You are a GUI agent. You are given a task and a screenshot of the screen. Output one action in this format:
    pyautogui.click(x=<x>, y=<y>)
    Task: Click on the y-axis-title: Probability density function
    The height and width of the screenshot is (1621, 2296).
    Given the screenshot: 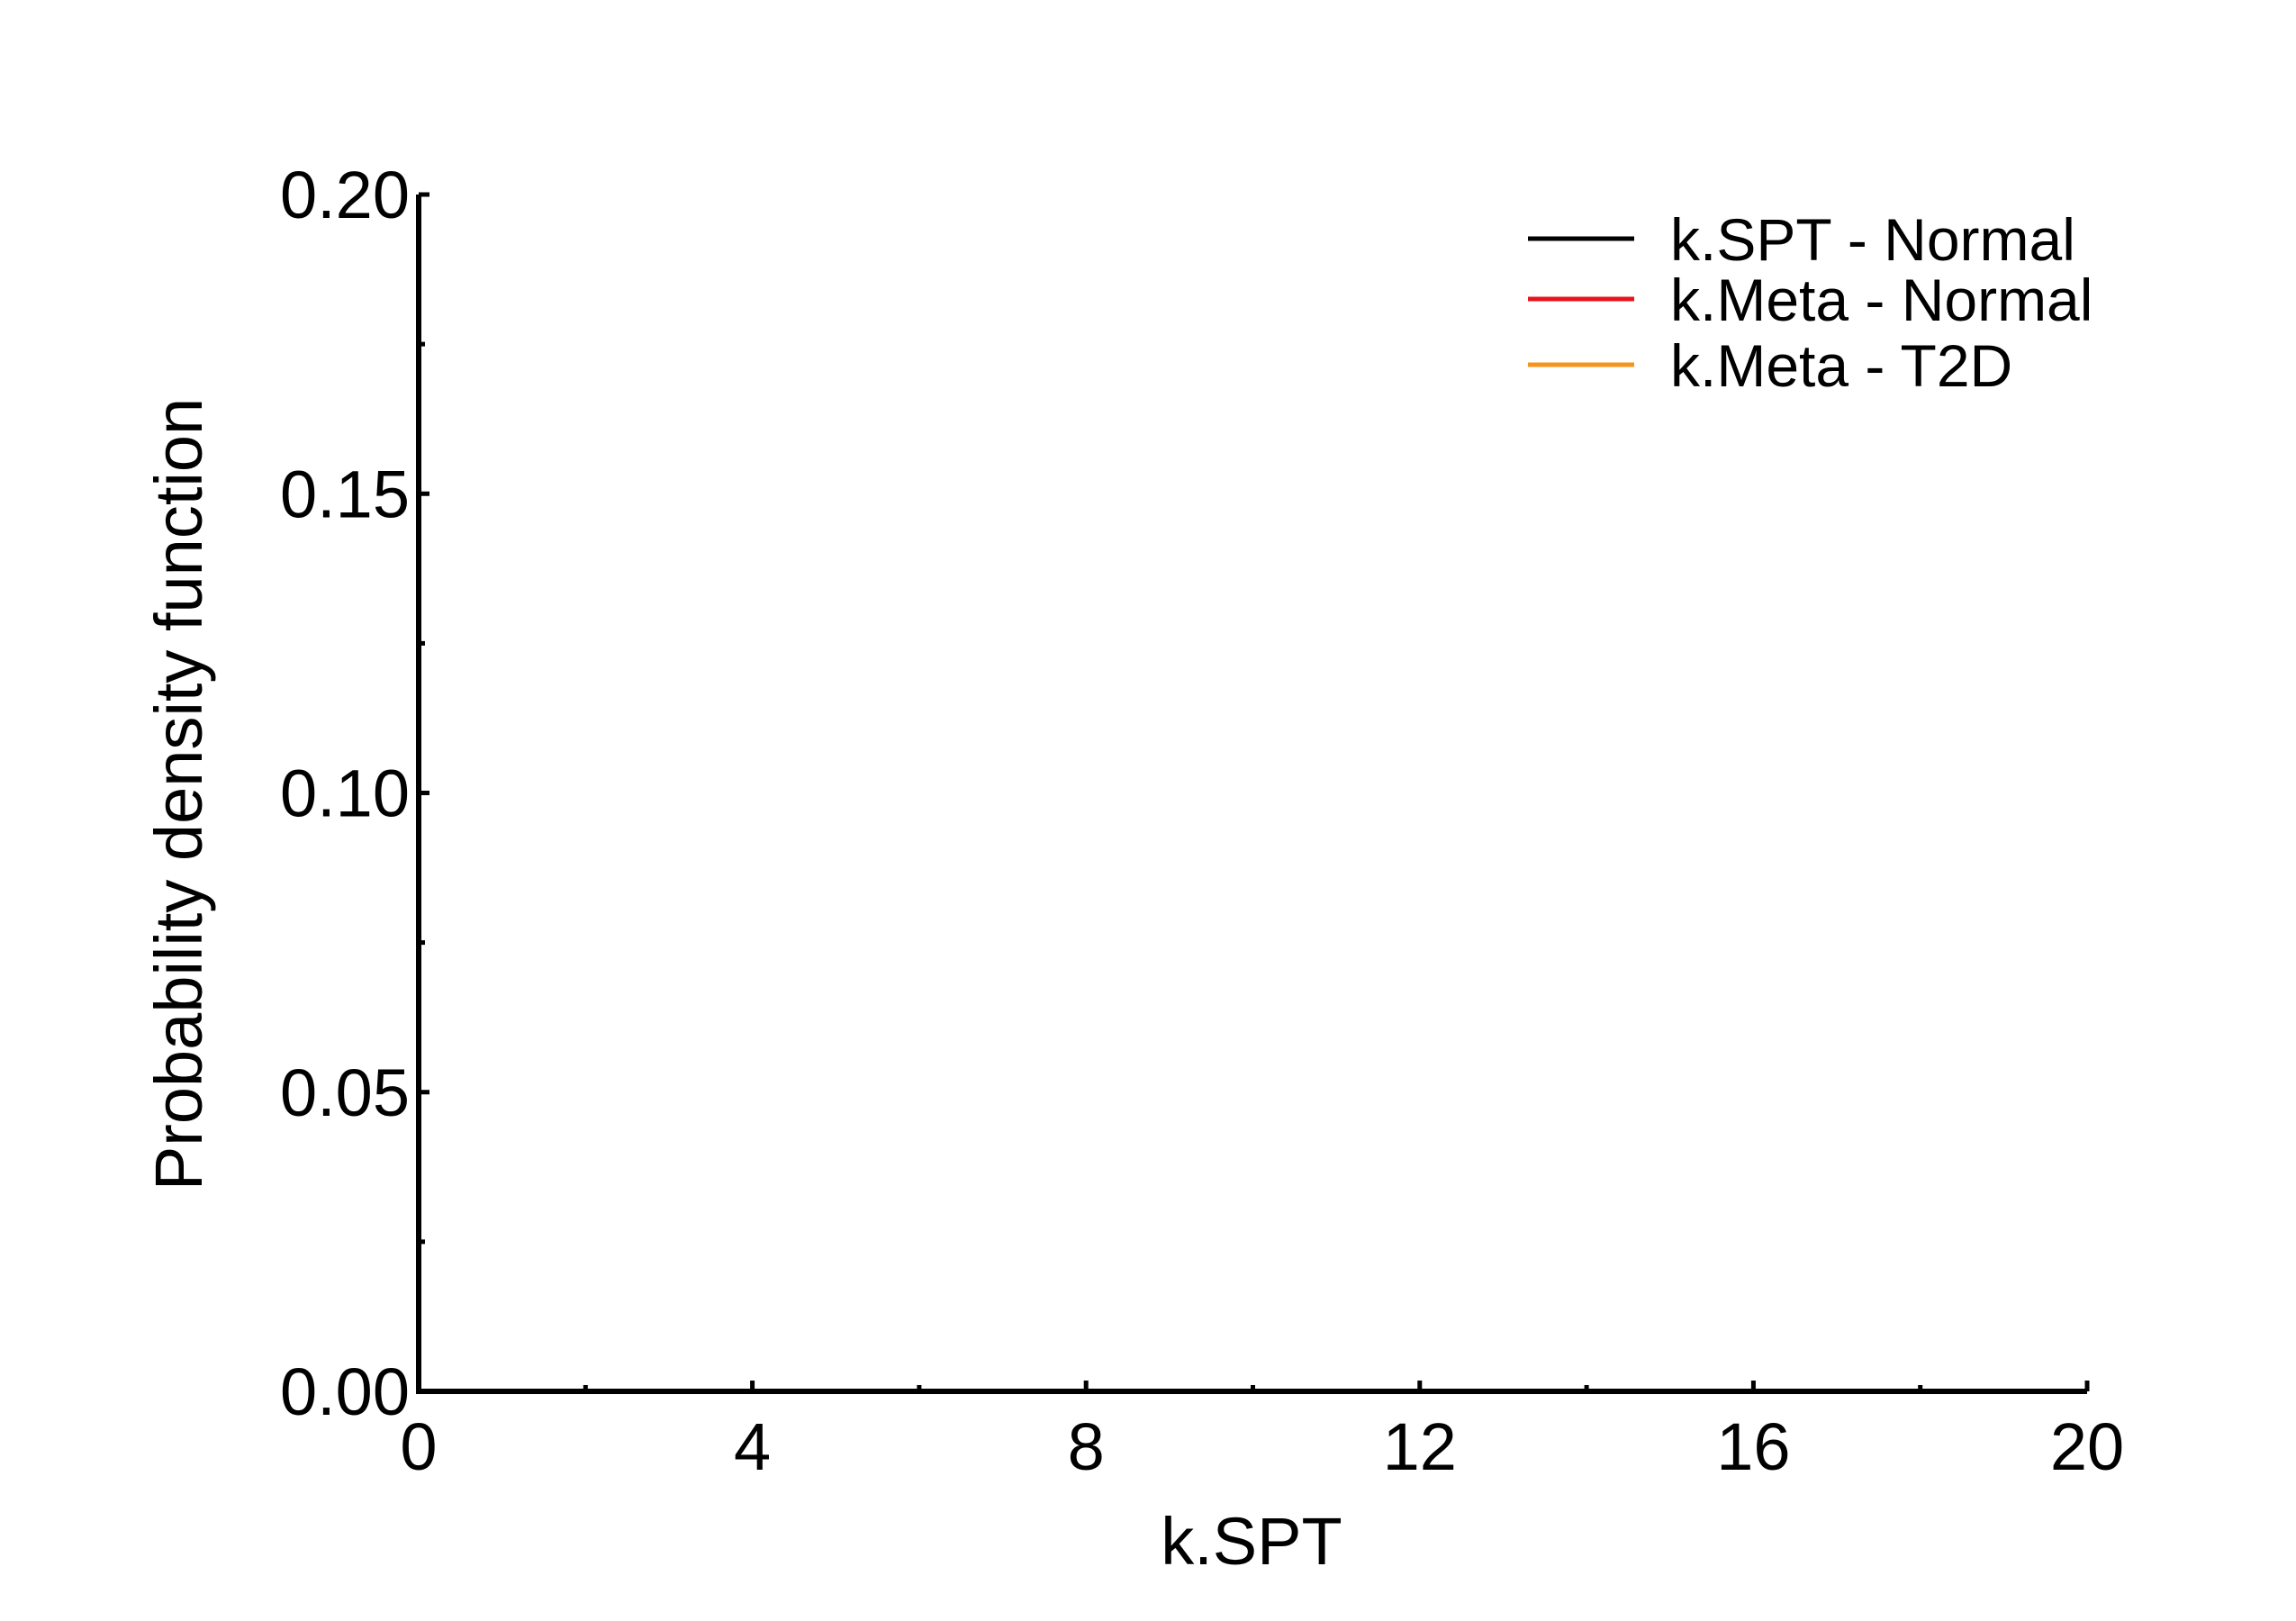 What is the action you would take?
    pyautogui.click(x=178, y=794)
    